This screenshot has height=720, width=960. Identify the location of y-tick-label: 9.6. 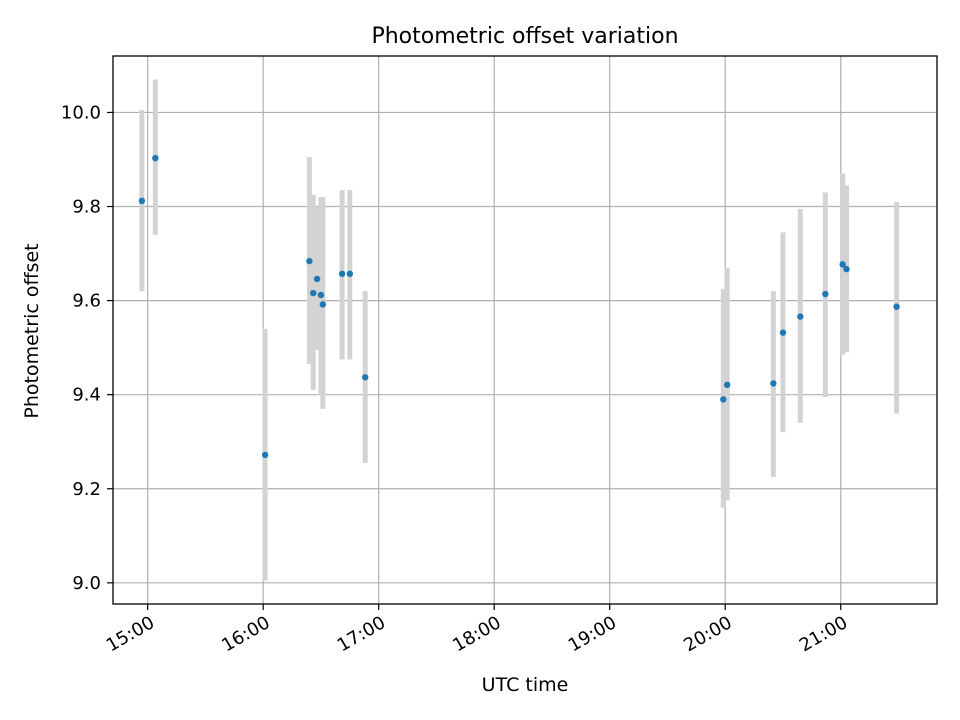
(86, 301).